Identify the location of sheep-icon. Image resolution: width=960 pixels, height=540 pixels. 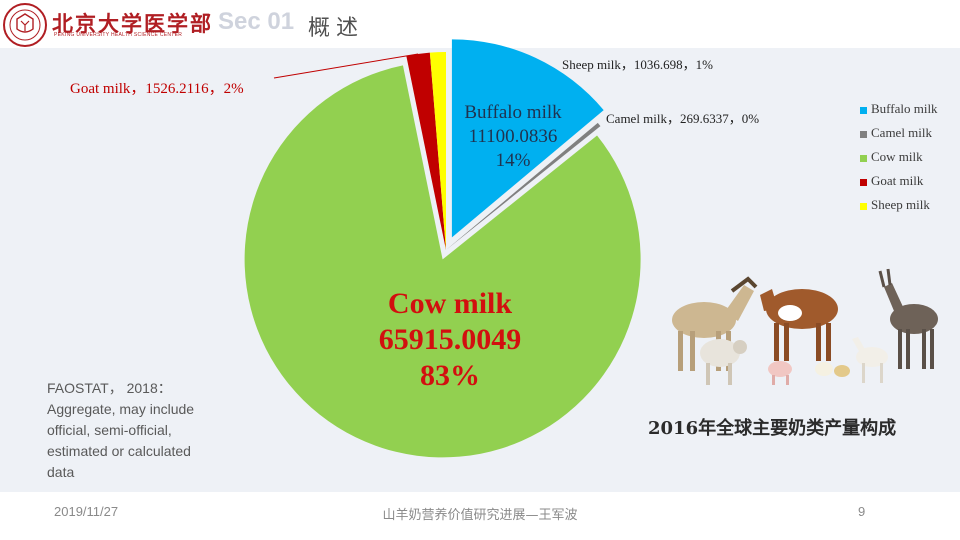
(723, 362).